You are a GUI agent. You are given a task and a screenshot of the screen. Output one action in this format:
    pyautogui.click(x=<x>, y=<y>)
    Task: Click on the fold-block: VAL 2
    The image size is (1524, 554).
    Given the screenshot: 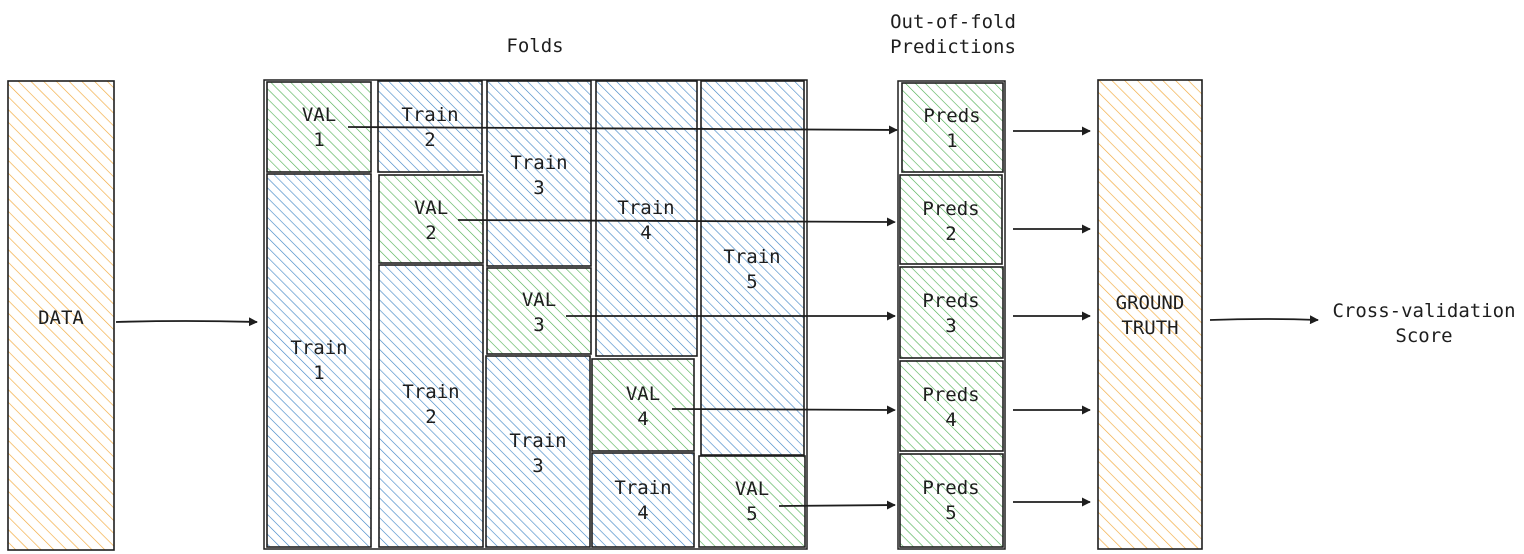 What is the action you would take?
    pyautogui.click(x=431, y=219)
    